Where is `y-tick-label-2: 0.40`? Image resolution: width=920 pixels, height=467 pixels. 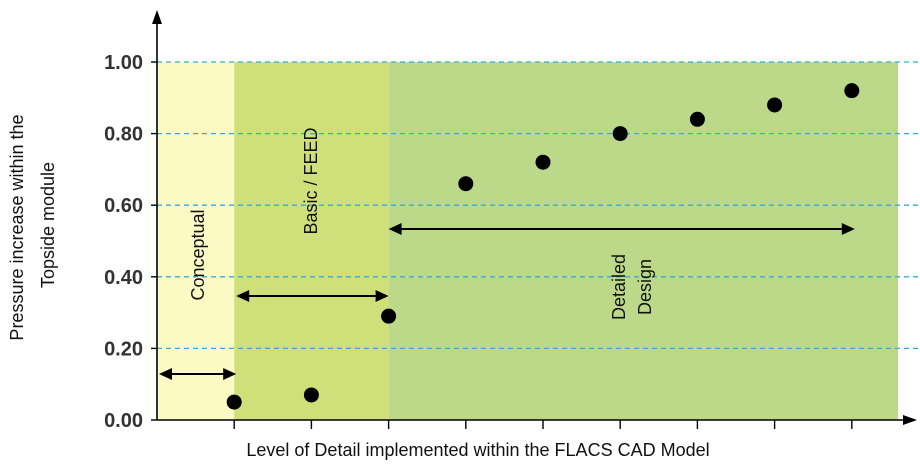 y-tick-label-2: 0.40 is located at coordinates (123, 278).